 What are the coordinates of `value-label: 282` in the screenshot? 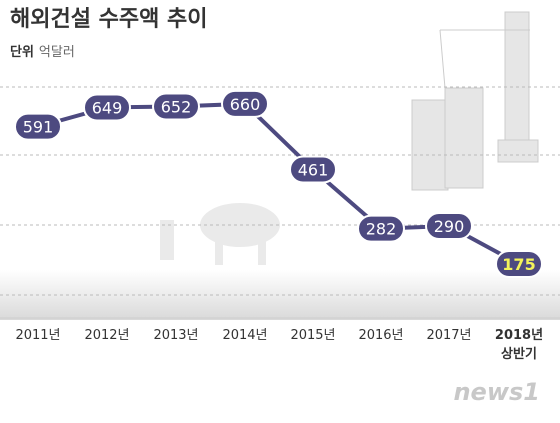 It's located at (381, 229).